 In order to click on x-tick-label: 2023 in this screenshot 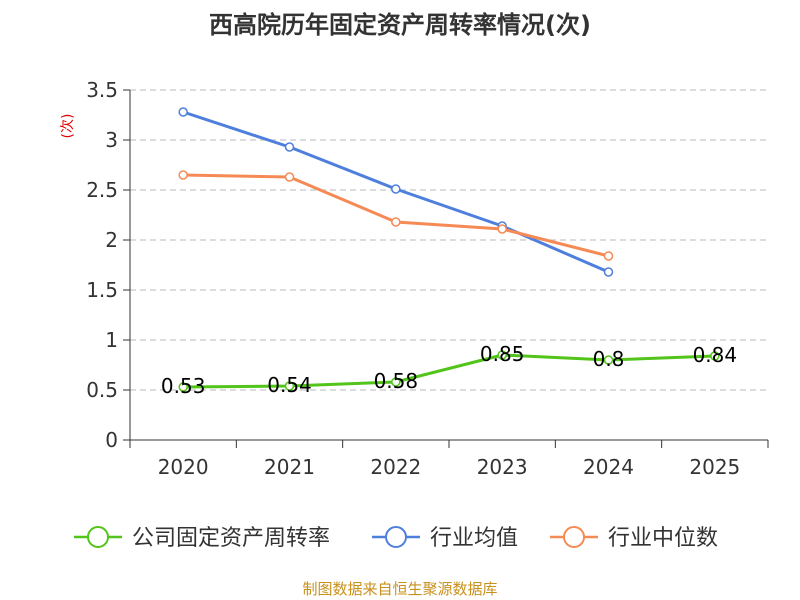, I will do `click(502, 467)`.